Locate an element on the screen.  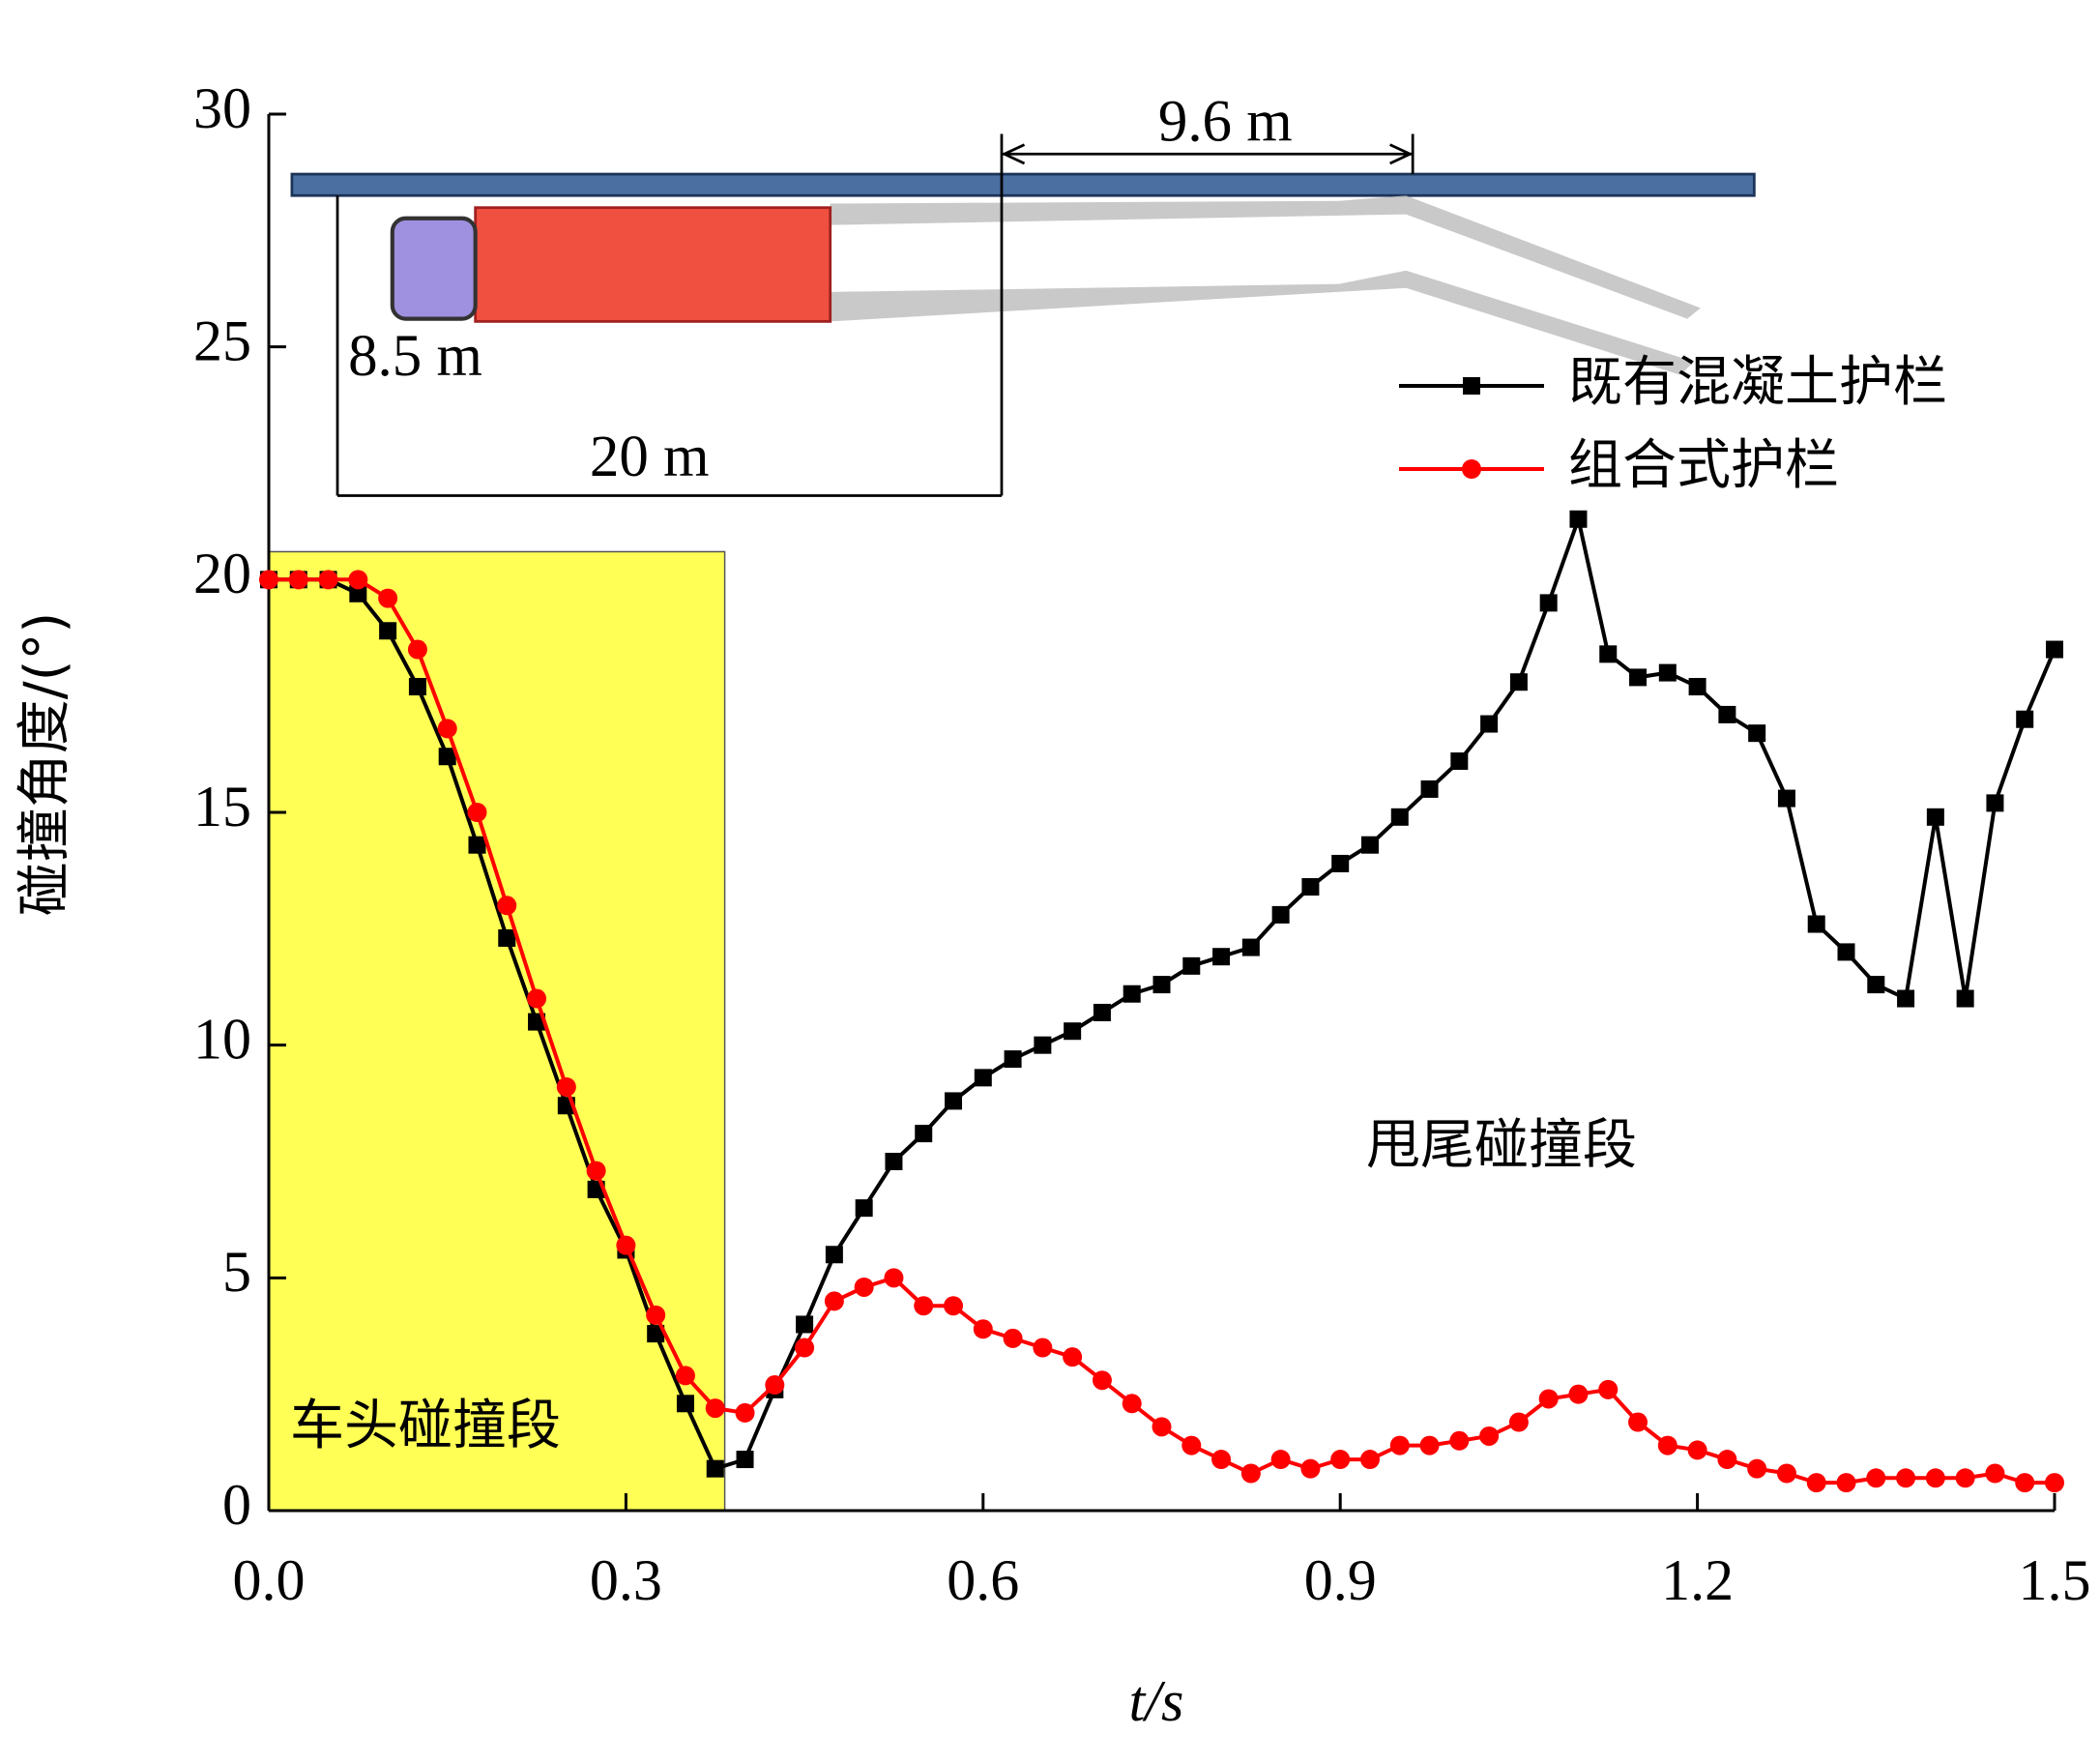
x-tick-label: 1.2 is located at coordinates (1697, 1580).